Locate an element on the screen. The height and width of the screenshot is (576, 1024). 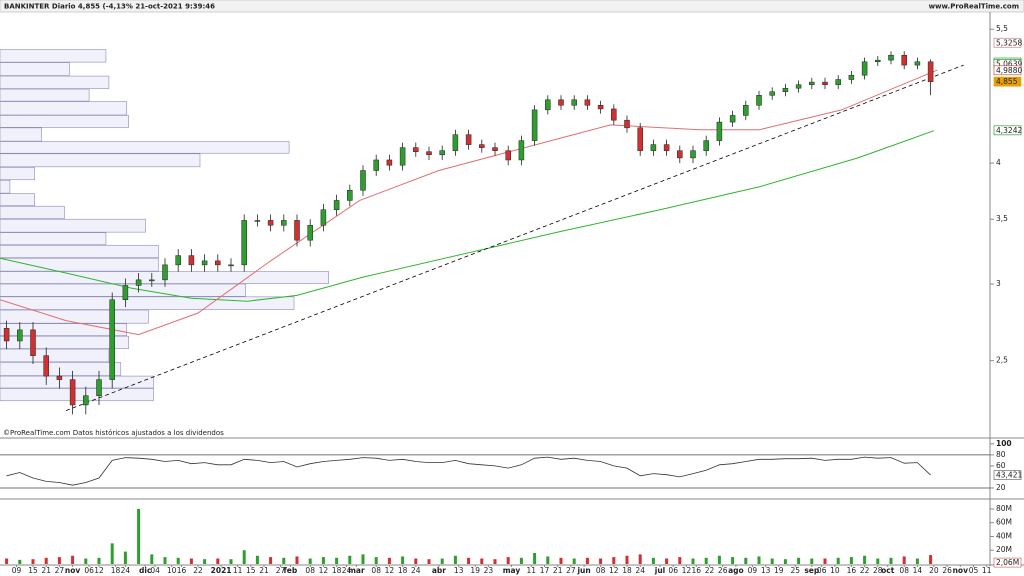
x-tick-label: 23 is located at coordinates (489, 570).